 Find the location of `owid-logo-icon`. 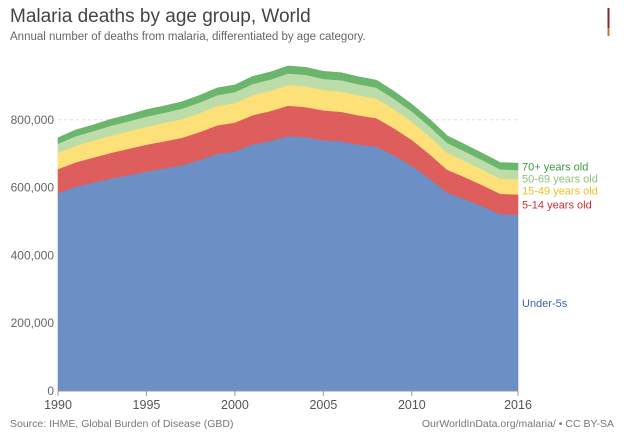

owid-logo-icon is located at coordinates (608, 22).